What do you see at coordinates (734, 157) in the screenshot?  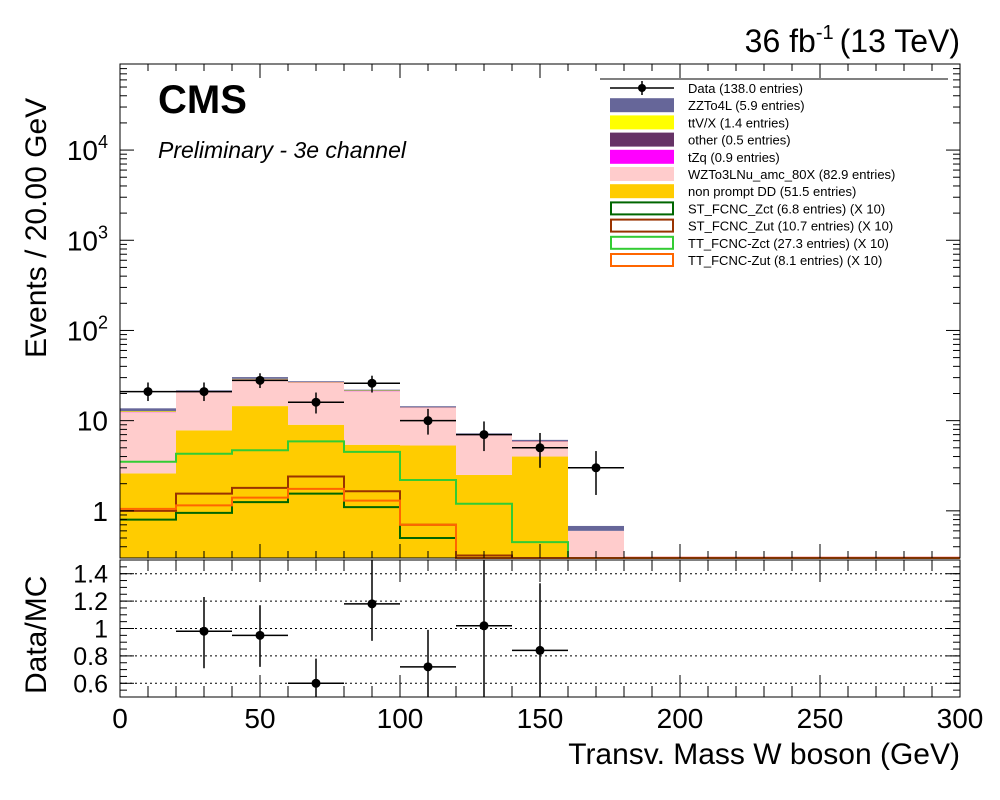 I see `legend-label: tZq (0.9 entries)` at bounding box center [734, 157].